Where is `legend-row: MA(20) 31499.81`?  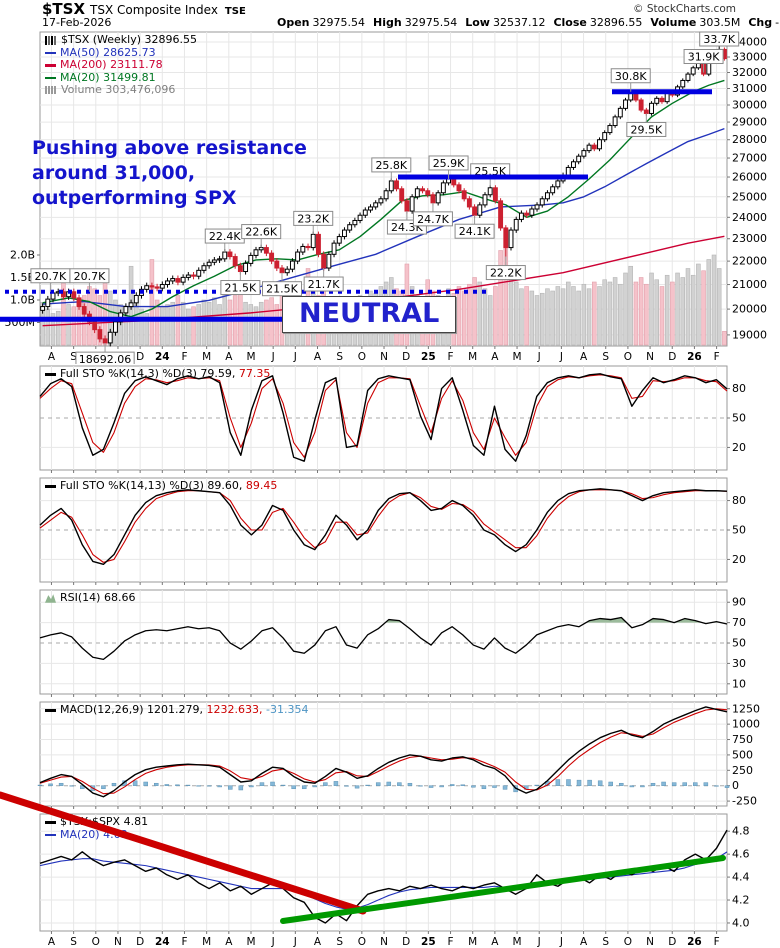
legend-row: MA(20) 31499.81 is located at coordinates (121, 77).